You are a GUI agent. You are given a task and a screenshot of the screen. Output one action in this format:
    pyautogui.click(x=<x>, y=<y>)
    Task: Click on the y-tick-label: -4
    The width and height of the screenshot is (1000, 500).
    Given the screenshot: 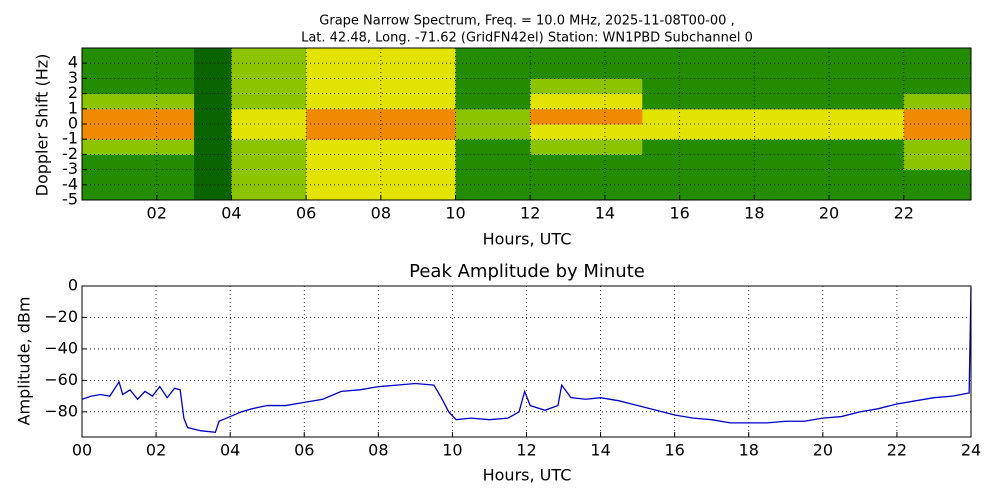 What is the action you would take?
    pyautogui.click(x=70, y=183)
    